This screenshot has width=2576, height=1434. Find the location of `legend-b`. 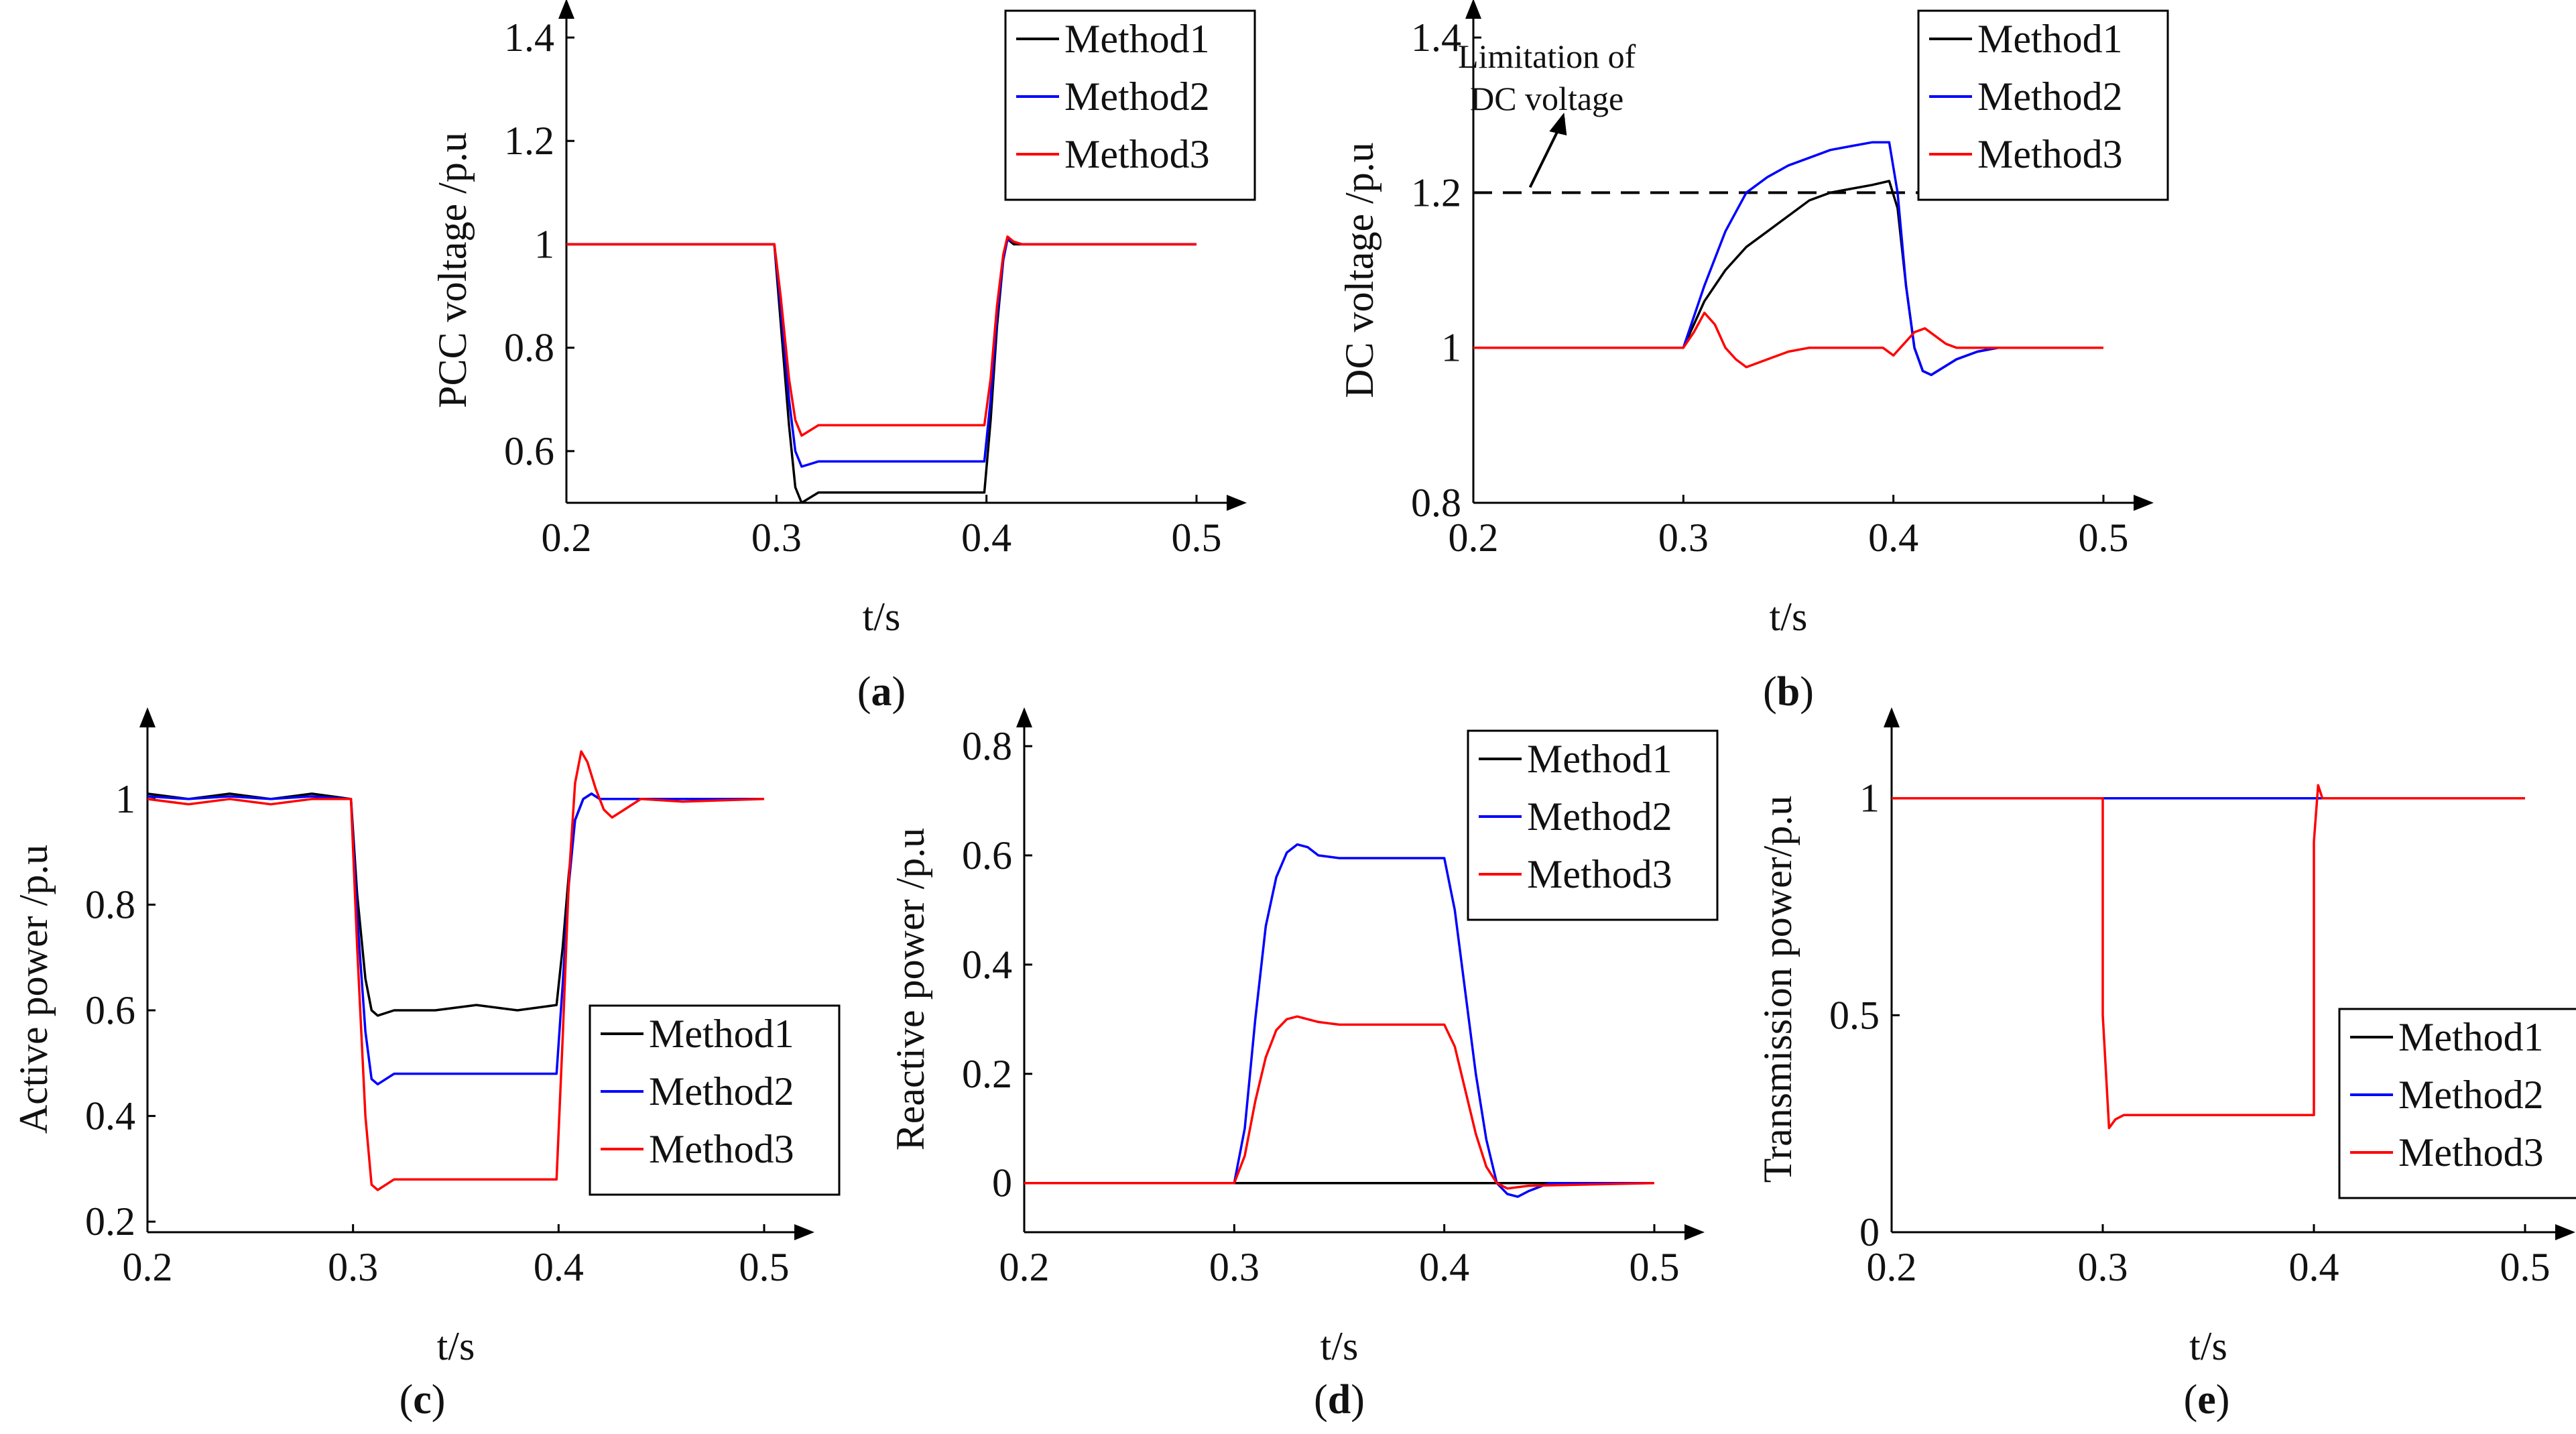

legend-b is located at coordinates (2043, 105).